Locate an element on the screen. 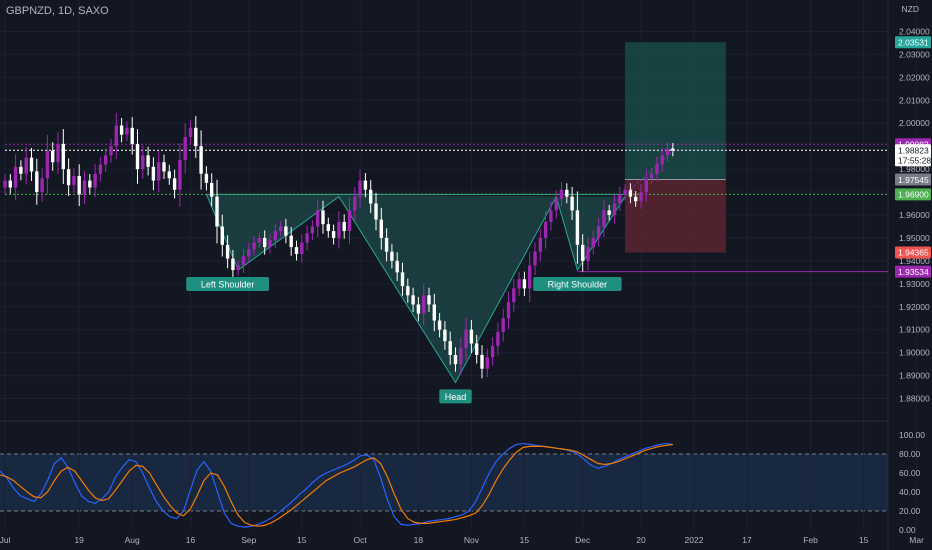 The image size is (932, 550). time-tick-label: Mar is located at coordinates (916, 540).